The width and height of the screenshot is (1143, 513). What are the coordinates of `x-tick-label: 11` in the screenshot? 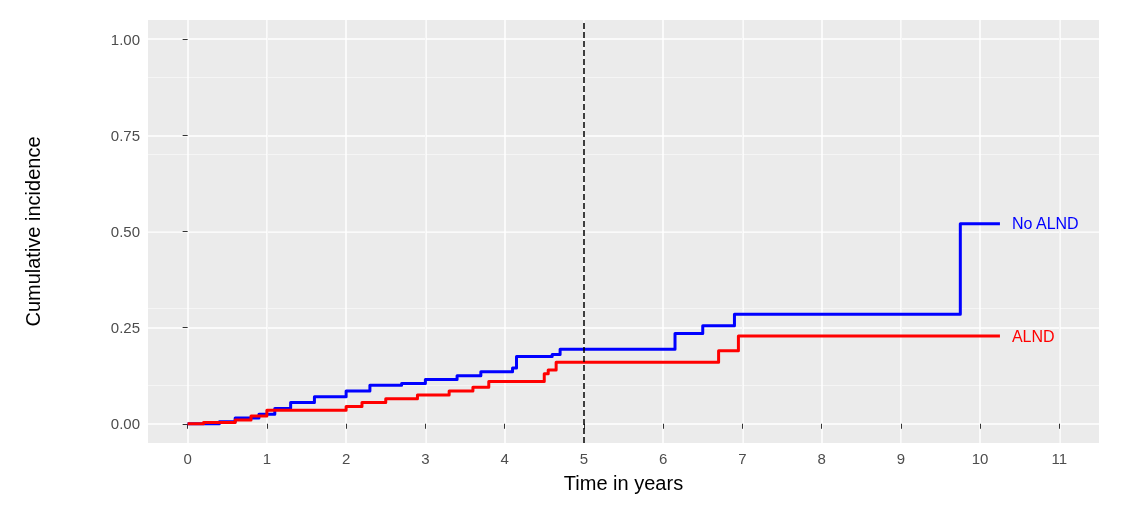 It's located at (1059, 458).